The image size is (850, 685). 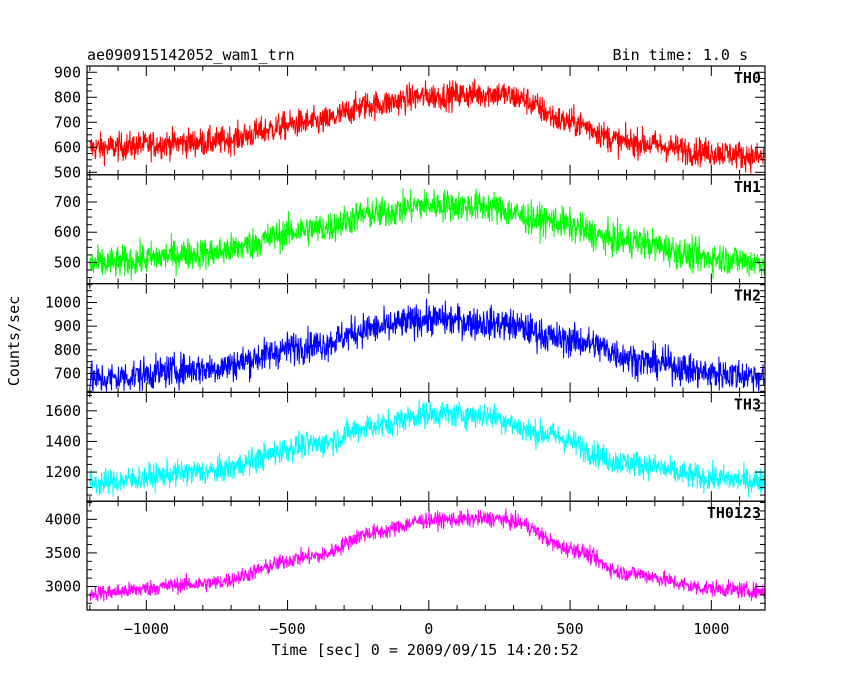 What do you see at coordinates (427, 234) in the screenshot?
I see `series-line-th1` at bounding box center [427, 234].